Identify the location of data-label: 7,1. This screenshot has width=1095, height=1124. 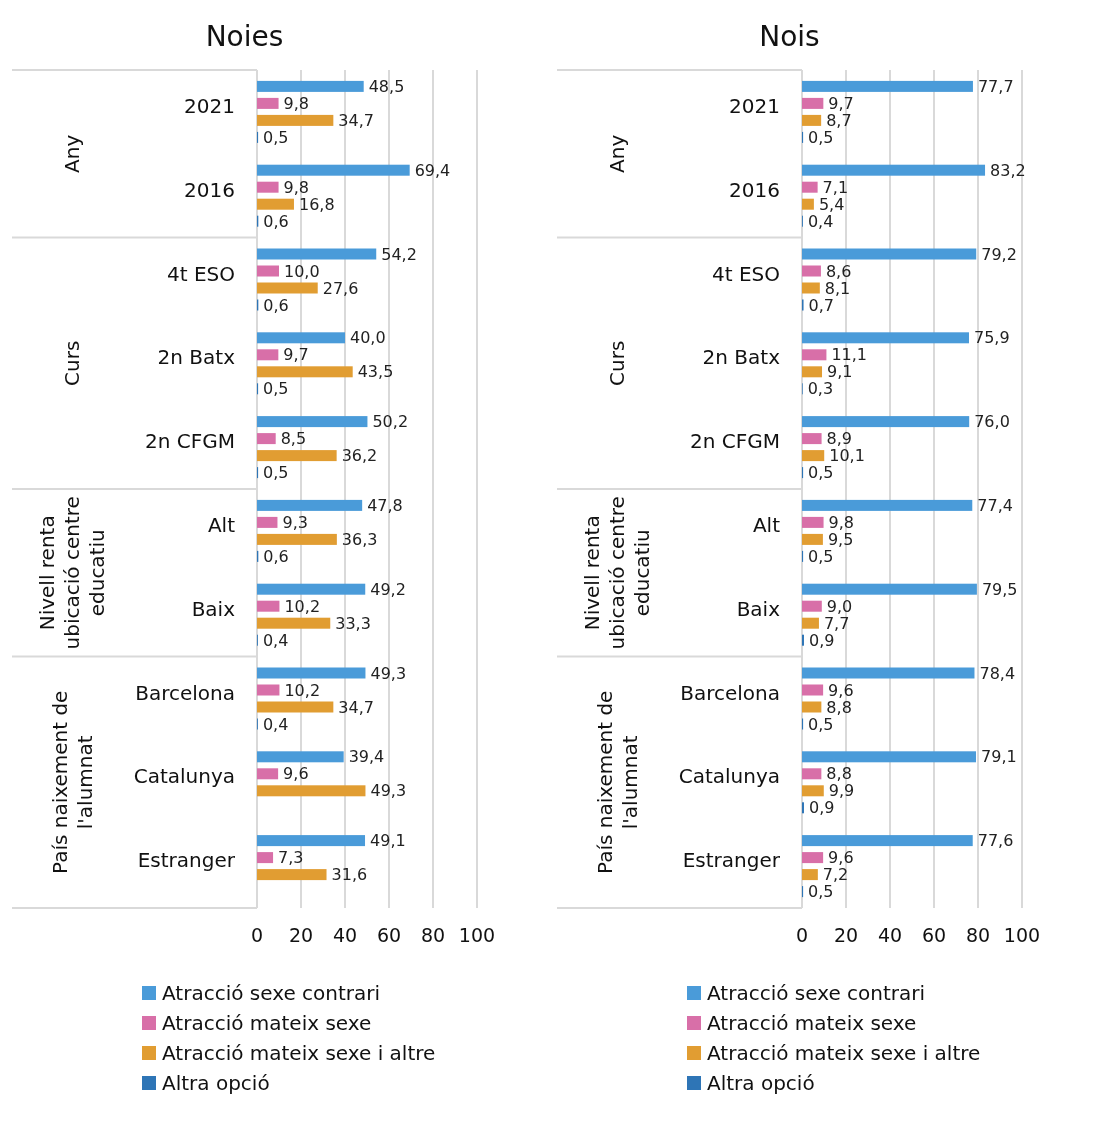
(835, 187).